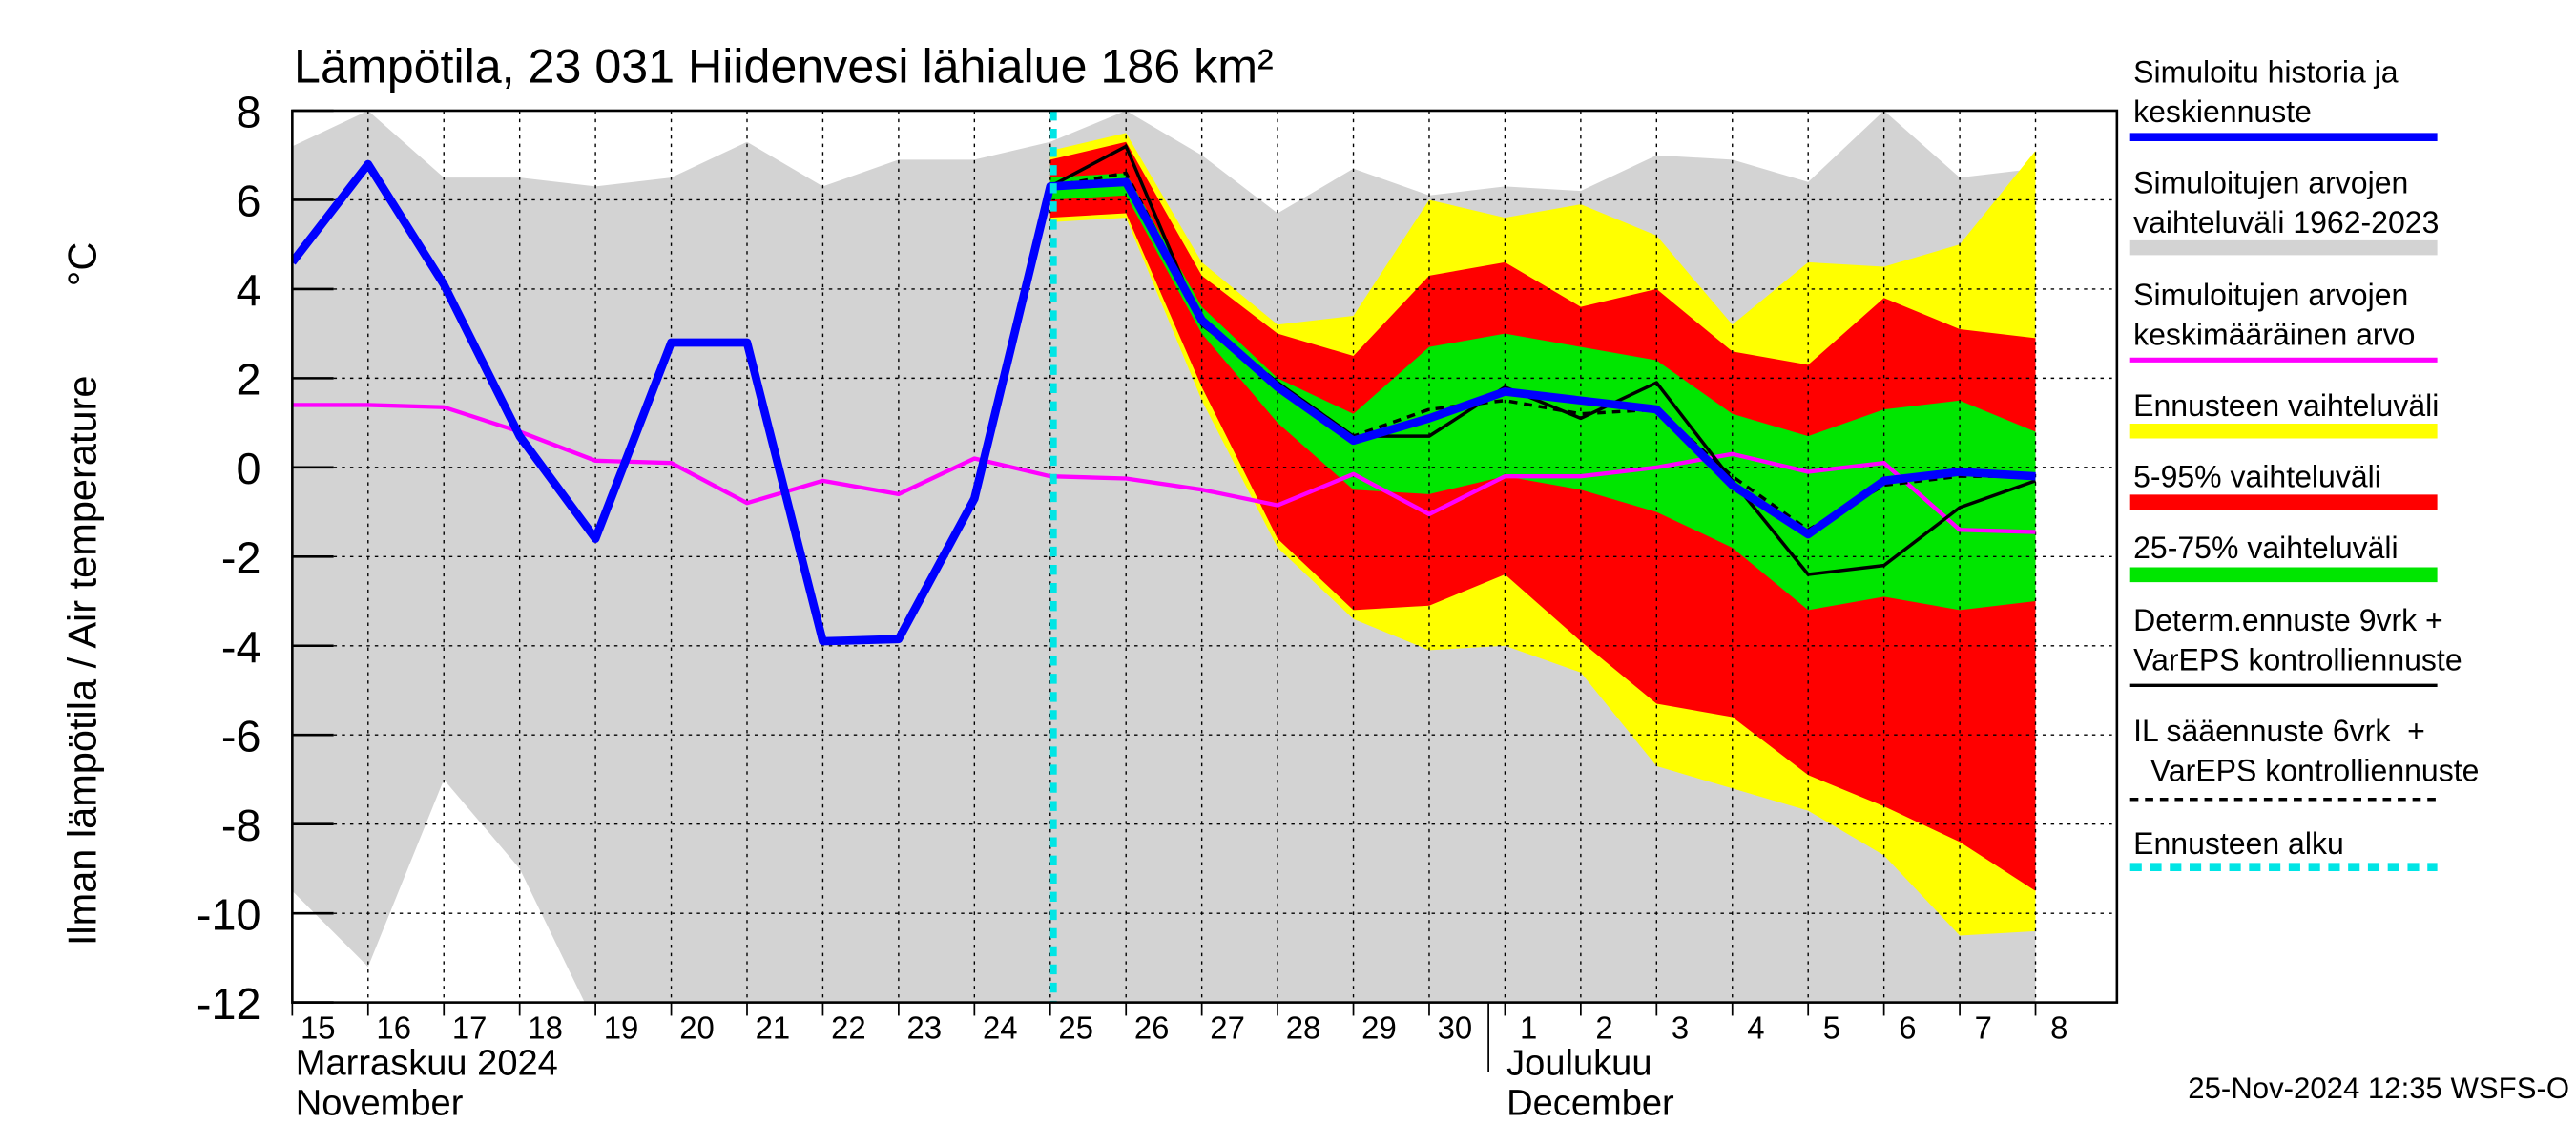  What do you see at coordinates (1455, 1028) in the screenshot?
I see `x-tick-label: 30` at bounding box center [1455, 1028].